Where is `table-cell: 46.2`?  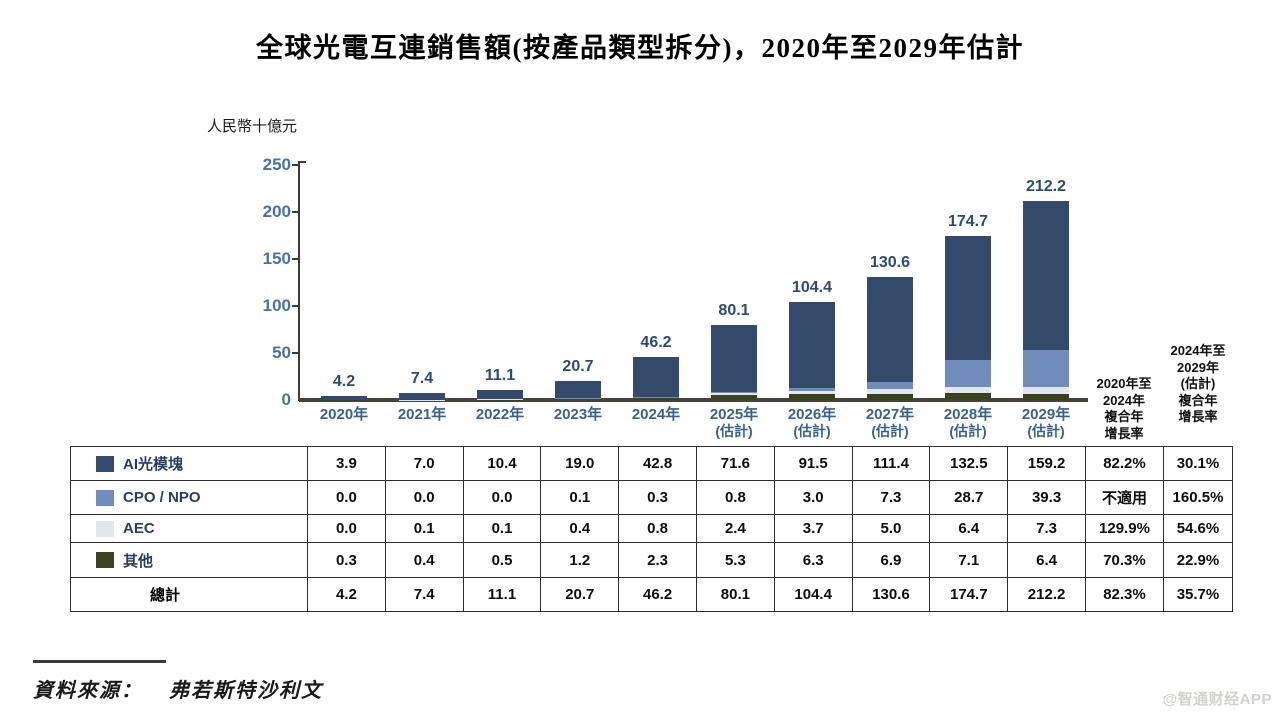 table-cell: 46.2 is located at coordinates (657, 594).